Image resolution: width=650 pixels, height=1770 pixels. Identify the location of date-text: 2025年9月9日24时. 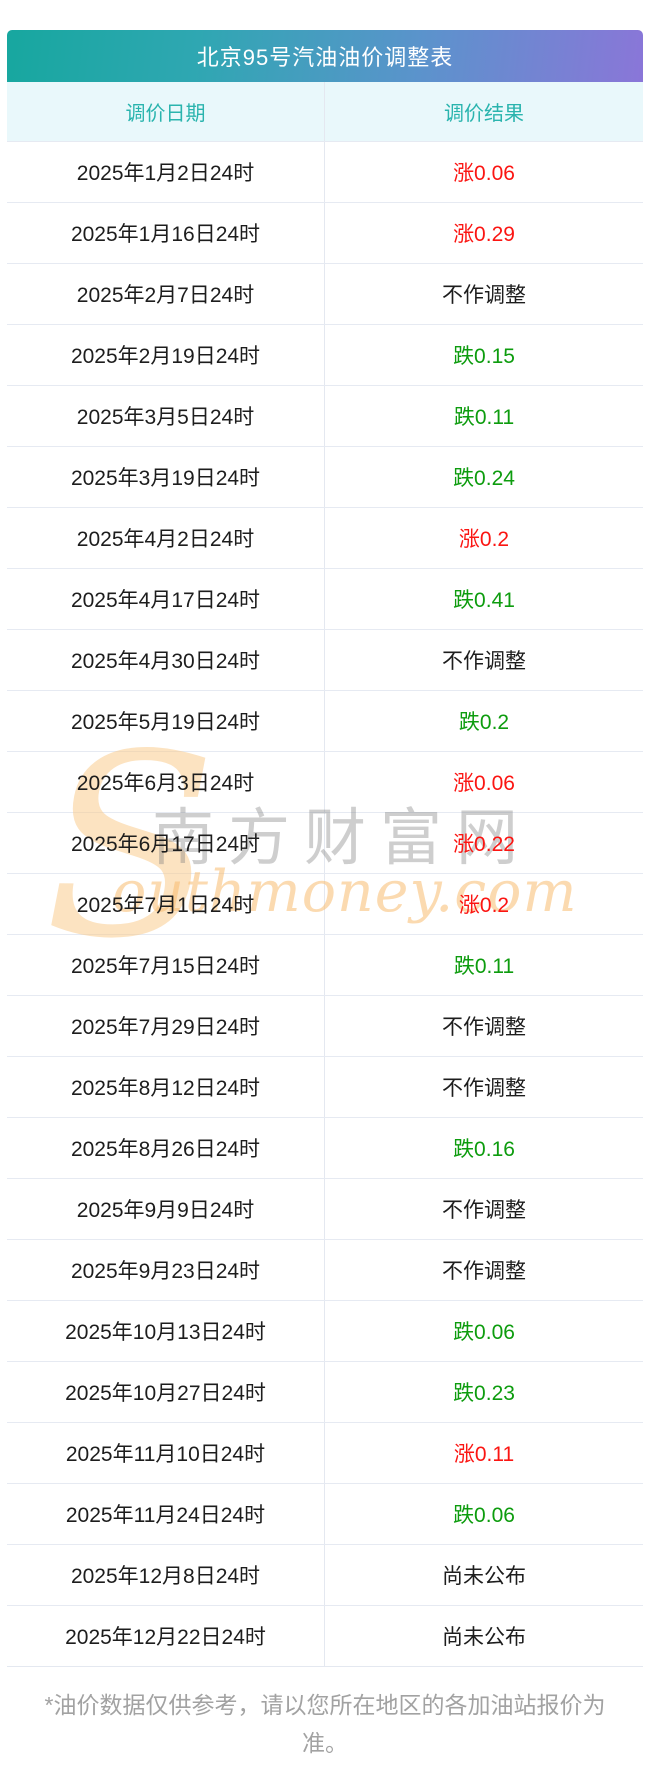
(165, 1210).